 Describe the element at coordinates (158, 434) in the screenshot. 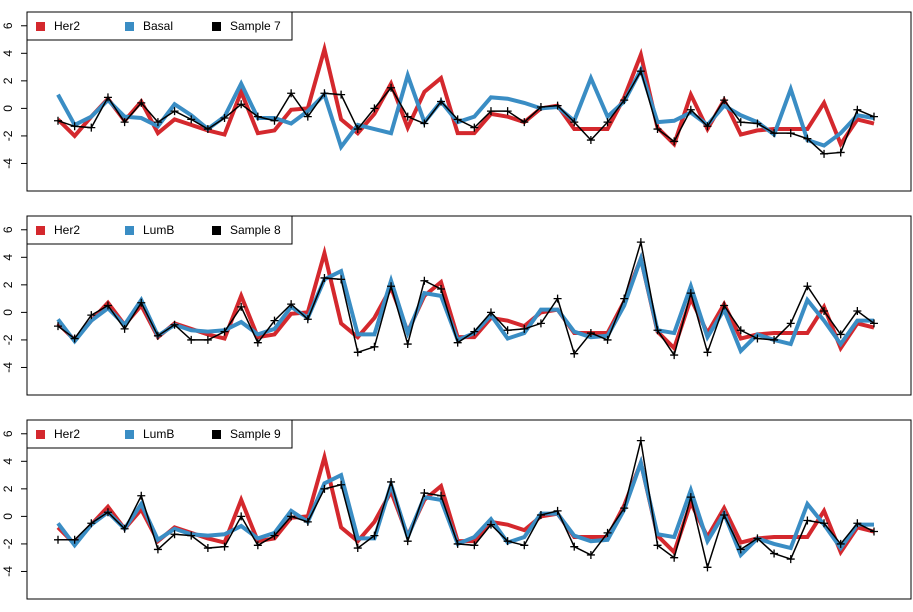

I see `legend-label: LumB` at that location.